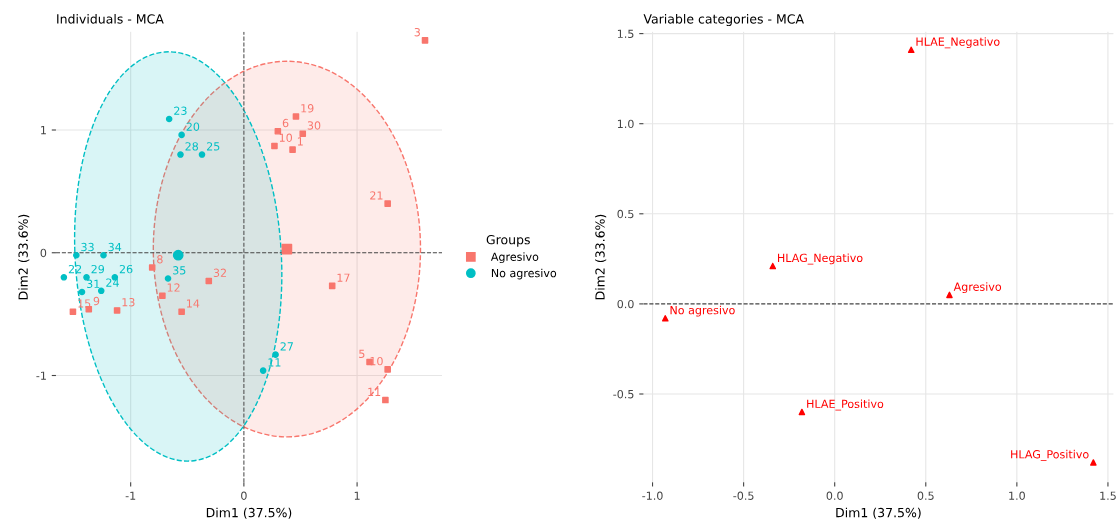  What do you see at coordinates (820, 259) in the screenshot?
I see `annotation: HLAG_Negativo` at bounding box center [820, 259].